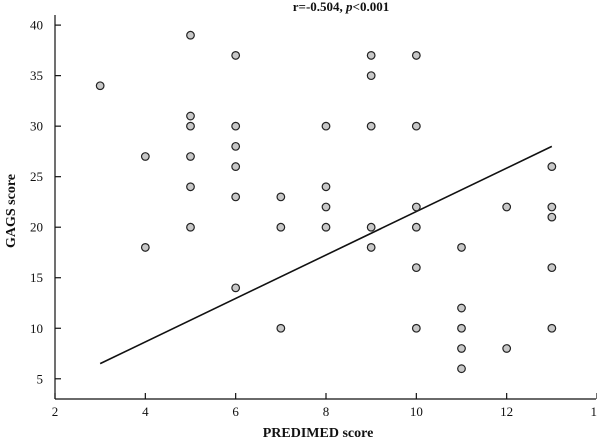  What do you see at coordinates (55, 411) in the screenshot?
I see `x-tick-label: 2` at bounding box center [55, 411].